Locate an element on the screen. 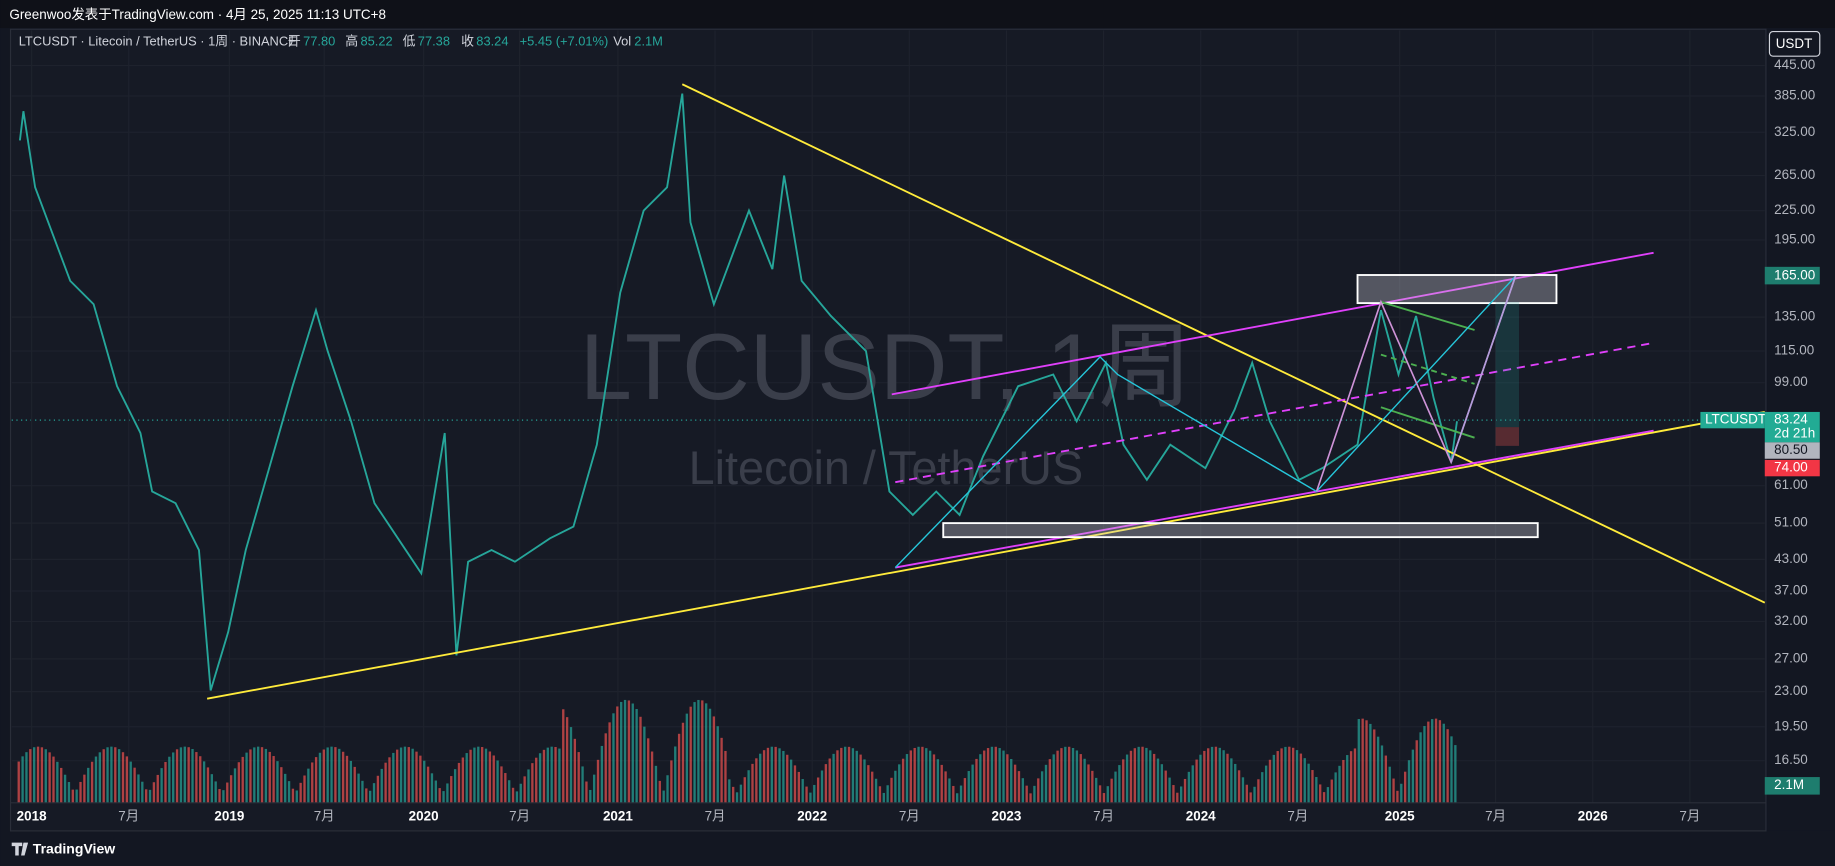 This screenshot has width=1835, height=866. price-label: 37.00 is located at coordinates (1791, 590).